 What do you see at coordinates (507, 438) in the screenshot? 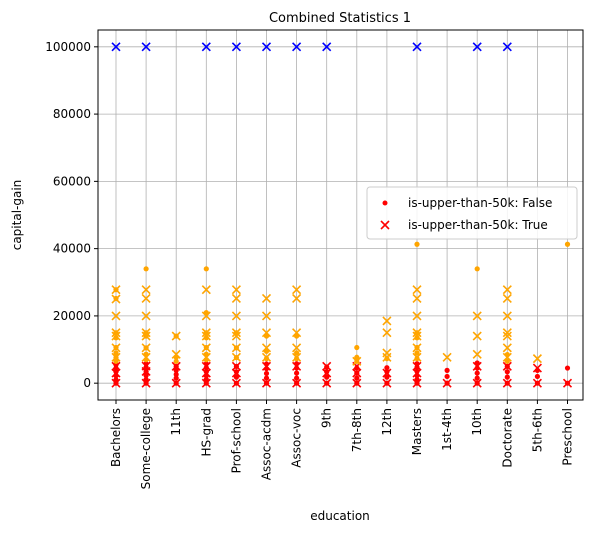
I see `x-tick-label: Doctorate` at bounding box center [507, 438].